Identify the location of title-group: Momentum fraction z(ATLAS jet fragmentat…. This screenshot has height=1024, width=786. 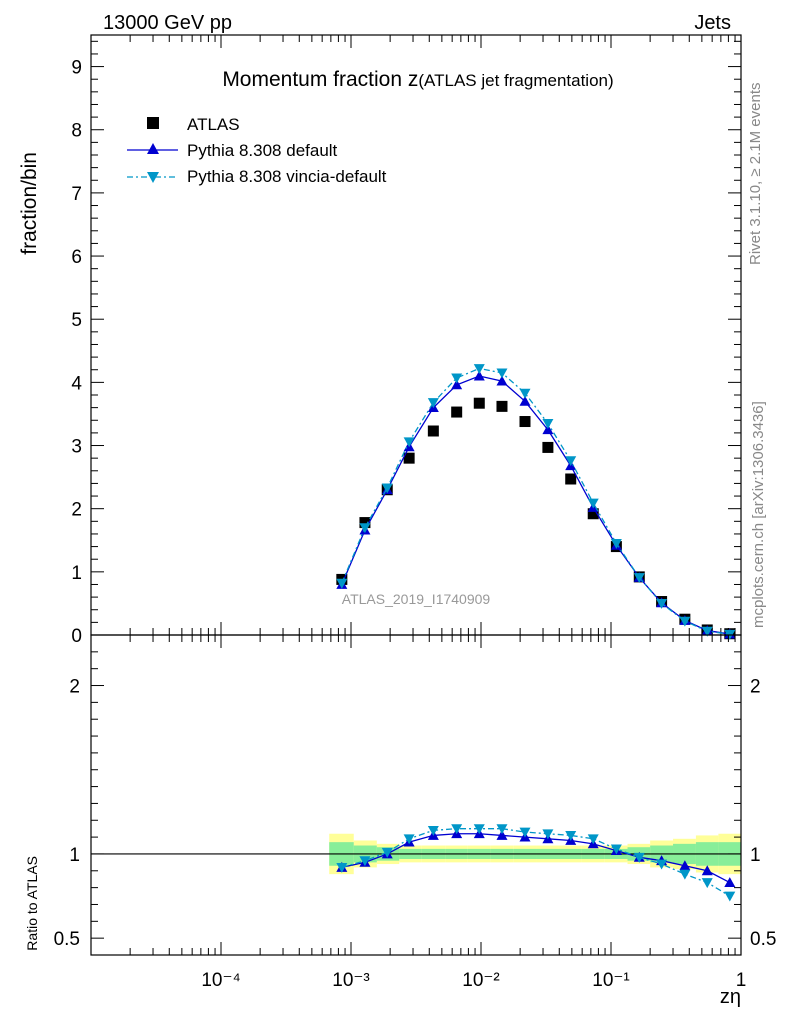
(417, 79).